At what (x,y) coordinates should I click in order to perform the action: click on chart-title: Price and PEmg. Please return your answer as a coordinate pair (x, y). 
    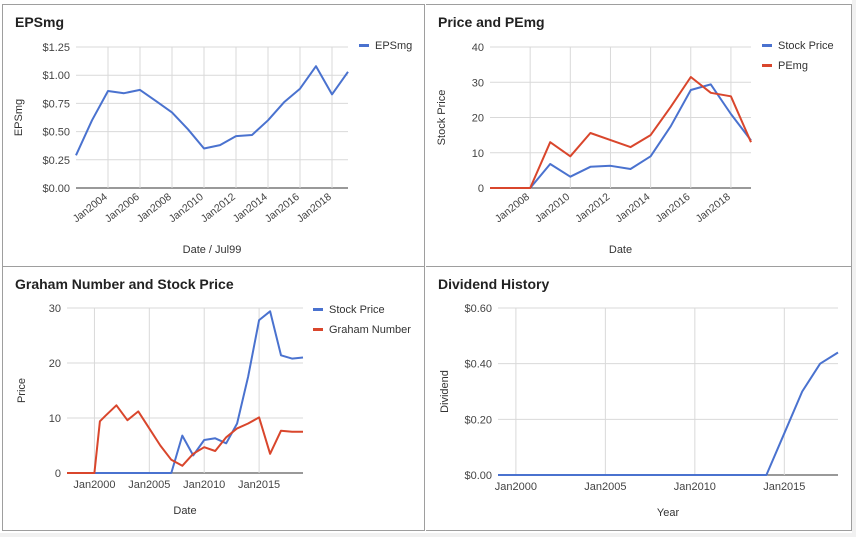
    Looking at the image, I should click on (491, 22).